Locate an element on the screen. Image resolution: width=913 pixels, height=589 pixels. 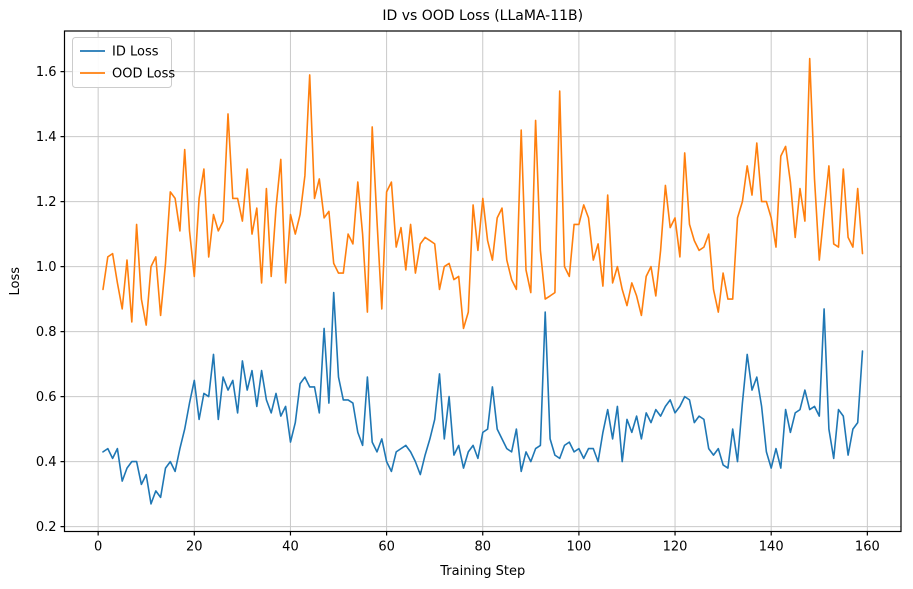
legend-label-id-loss: ID Loss is located at coordinates (135, 52).